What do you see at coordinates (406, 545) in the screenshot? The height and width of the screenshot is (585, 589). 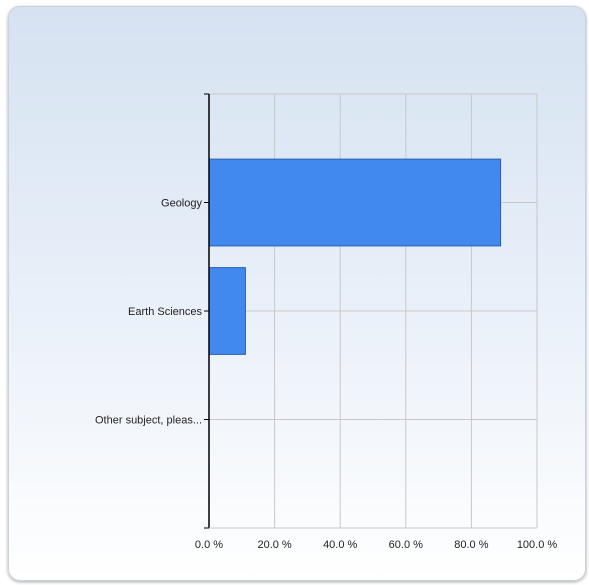 I see `x-tick-label: 60.0 %` at bounding box center [406, 545].